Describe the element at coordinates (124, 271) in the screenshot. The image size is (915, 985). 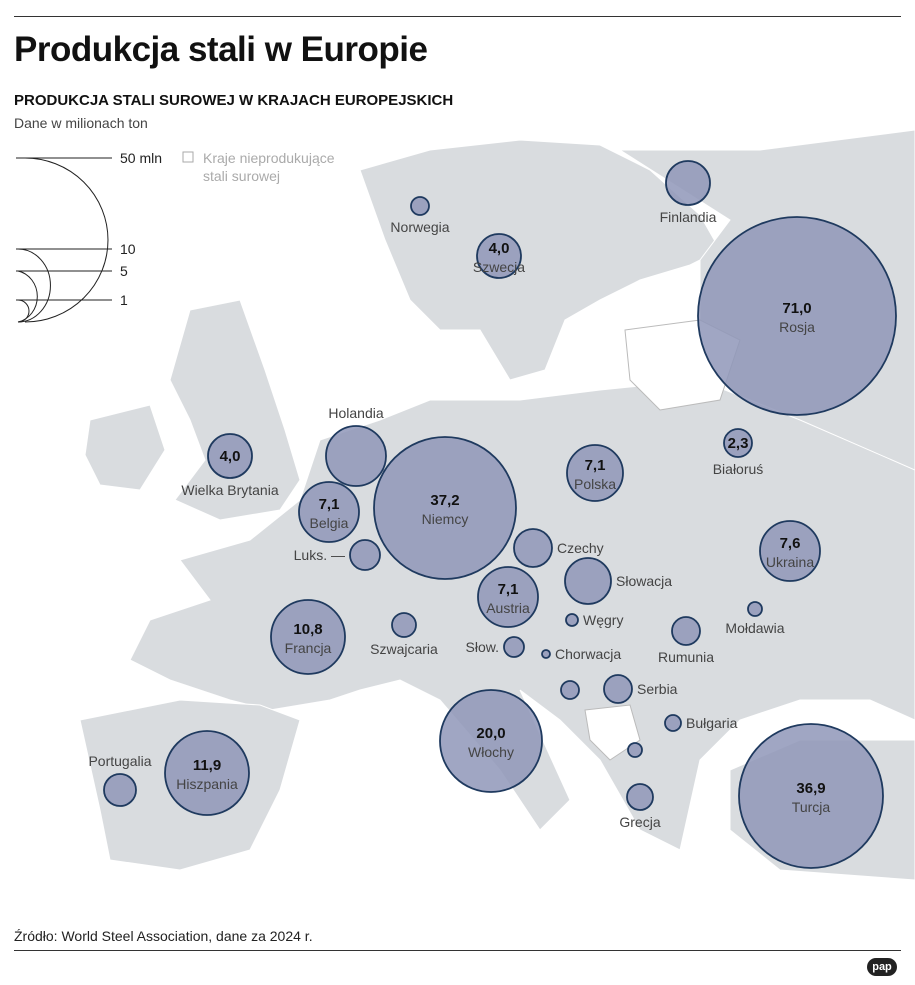
I see `legend-5: 5` at that location.